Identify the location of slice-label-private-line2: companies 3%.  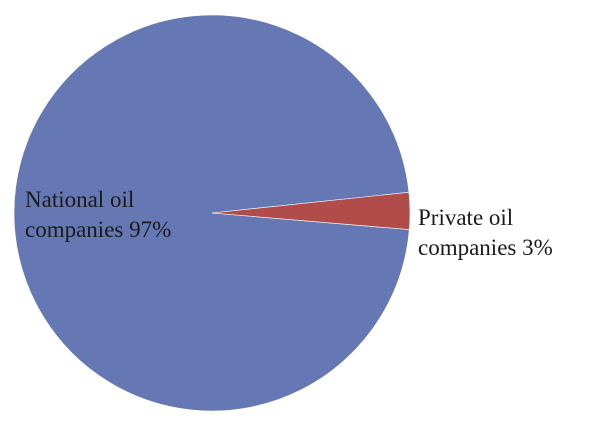
(485, 247).